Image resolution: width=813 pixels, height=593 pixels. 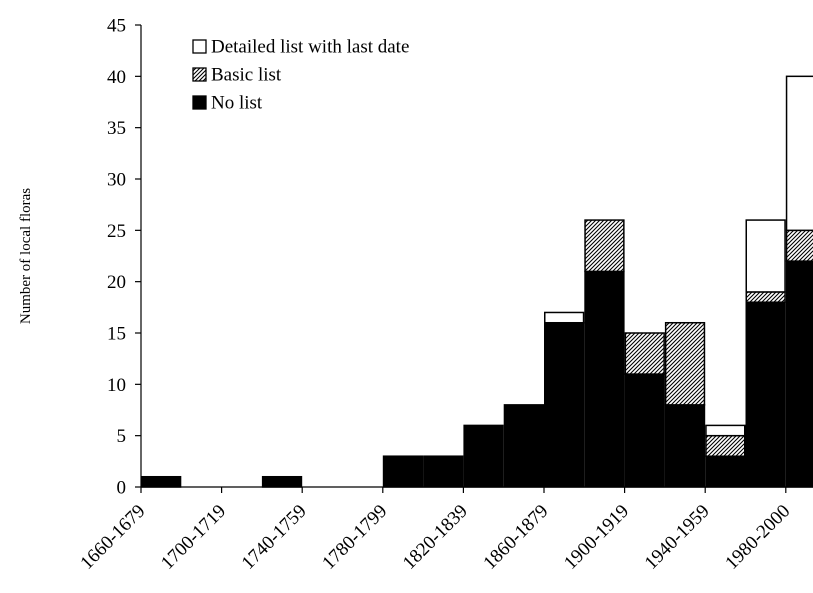 What do you see at coordinates (644, 430) in the screenshot?
I see `bar-segment-1900-1919-no-list` at bounding box center [644, 430].